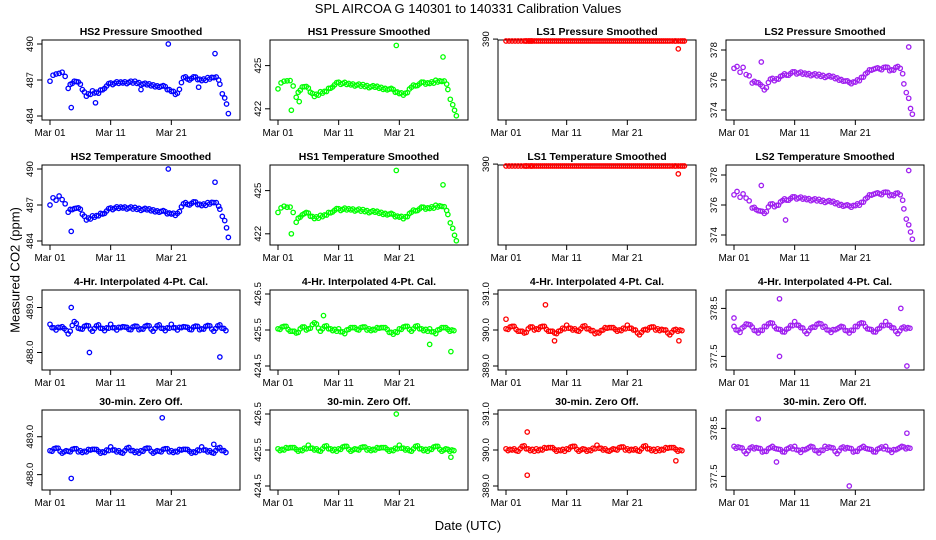 The image size is (936, 540). I want to click on y-tick-label: 426.5, so click(258, 414).